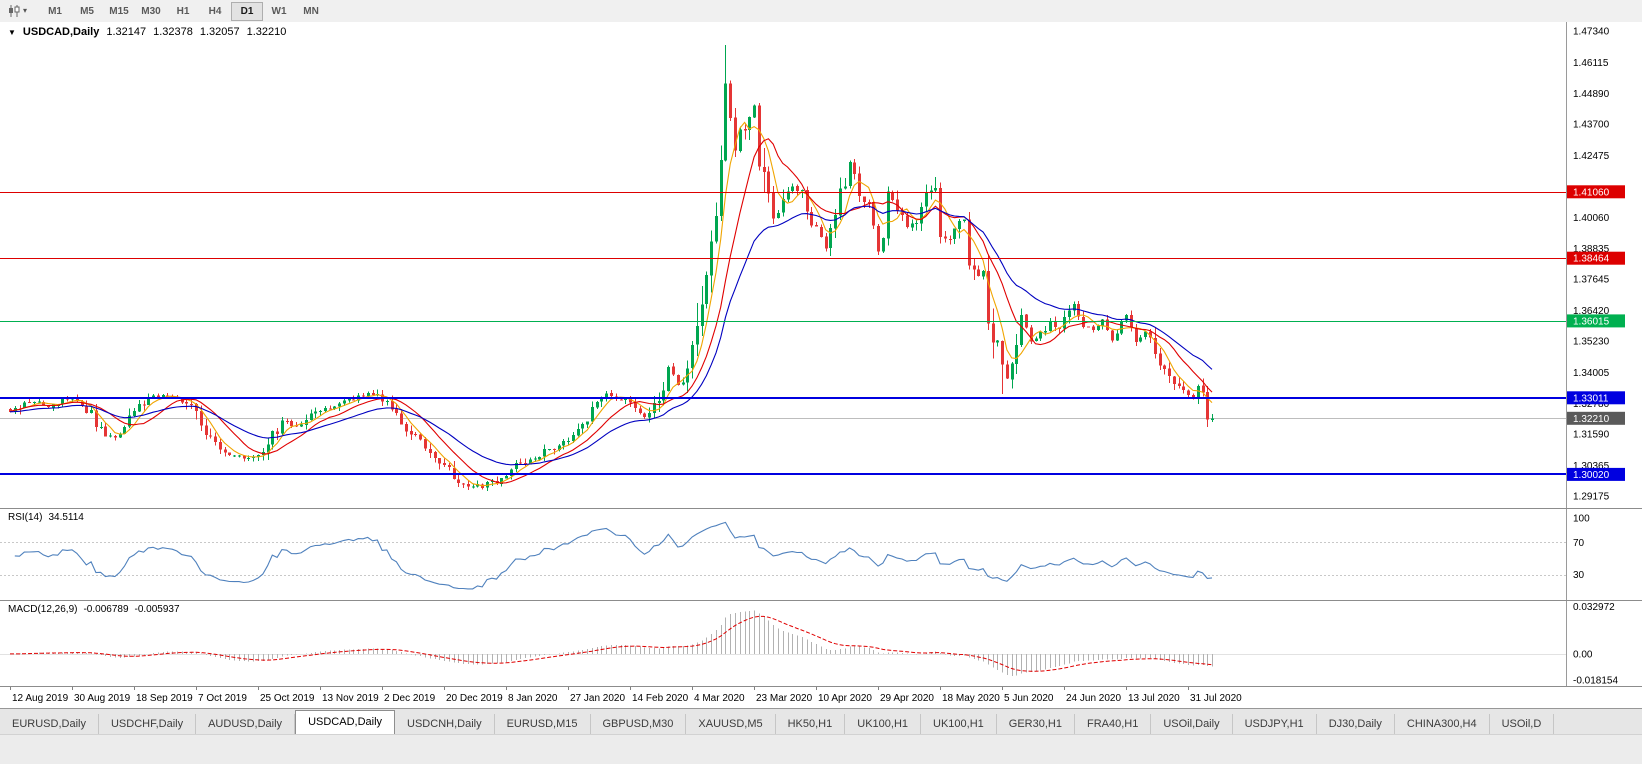 Image resolution: width=1642 pixels, height=764 pixels. I want to click on rsi-name: RSI(14), so click(25, 517).